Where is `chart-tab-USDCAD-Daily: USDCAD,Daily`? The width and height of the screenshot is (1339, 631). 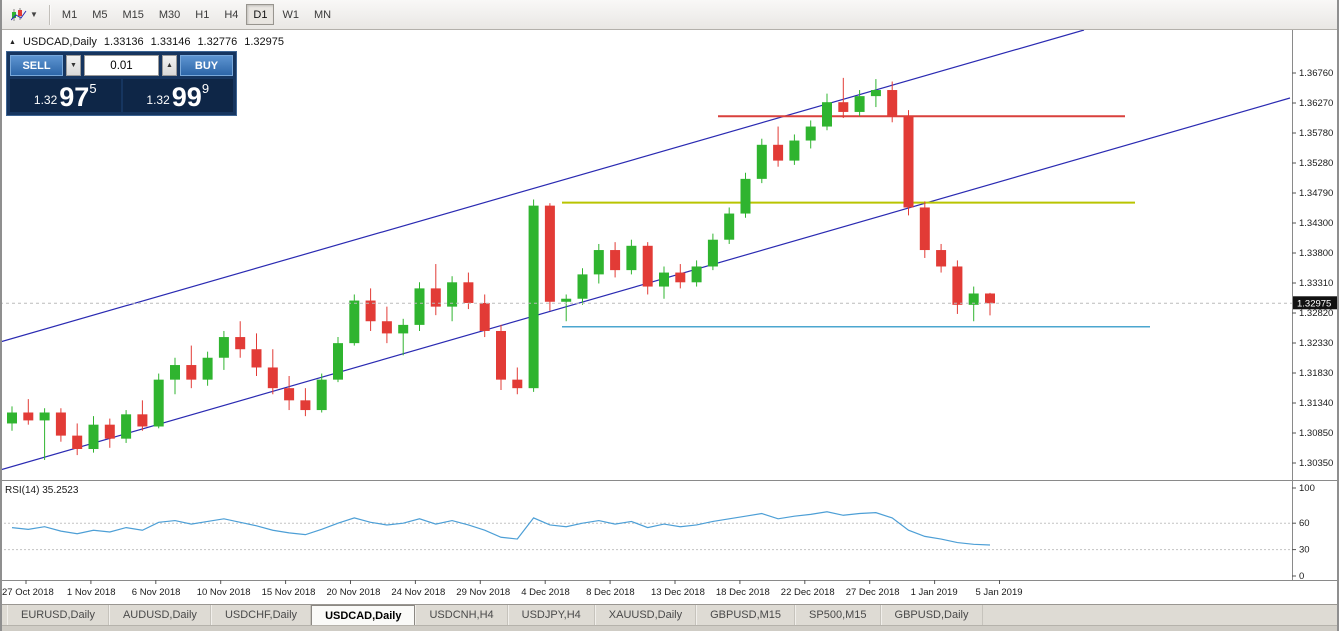
chart-tab-USDCAD-Daily: USDCAD,Daily is located at coordinates (363, 615).